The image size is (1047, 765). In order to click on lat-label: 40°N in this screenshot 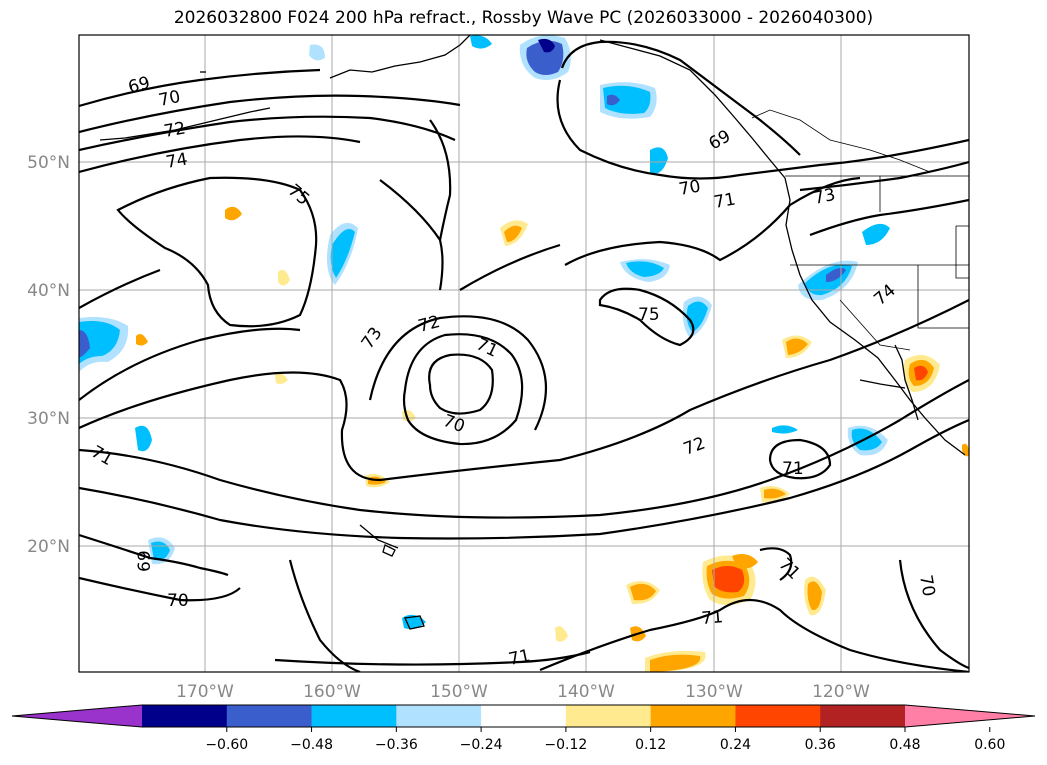, I will do `click(48, 291)`.